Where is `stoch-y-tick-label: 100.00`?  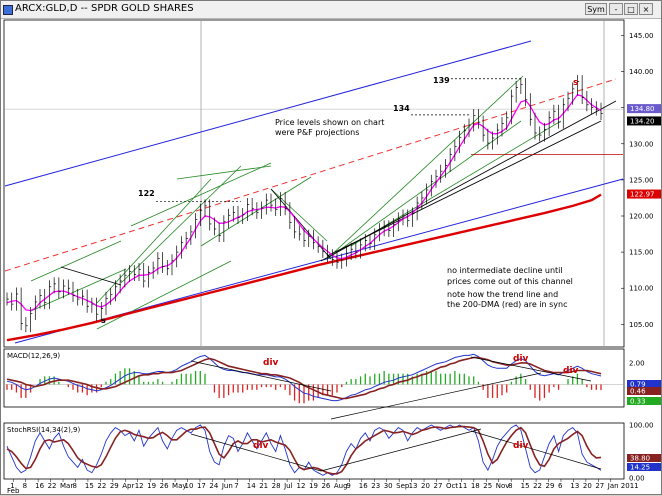
stoch-y-tick-label: 100.00 is located at coordinates (641, 426).